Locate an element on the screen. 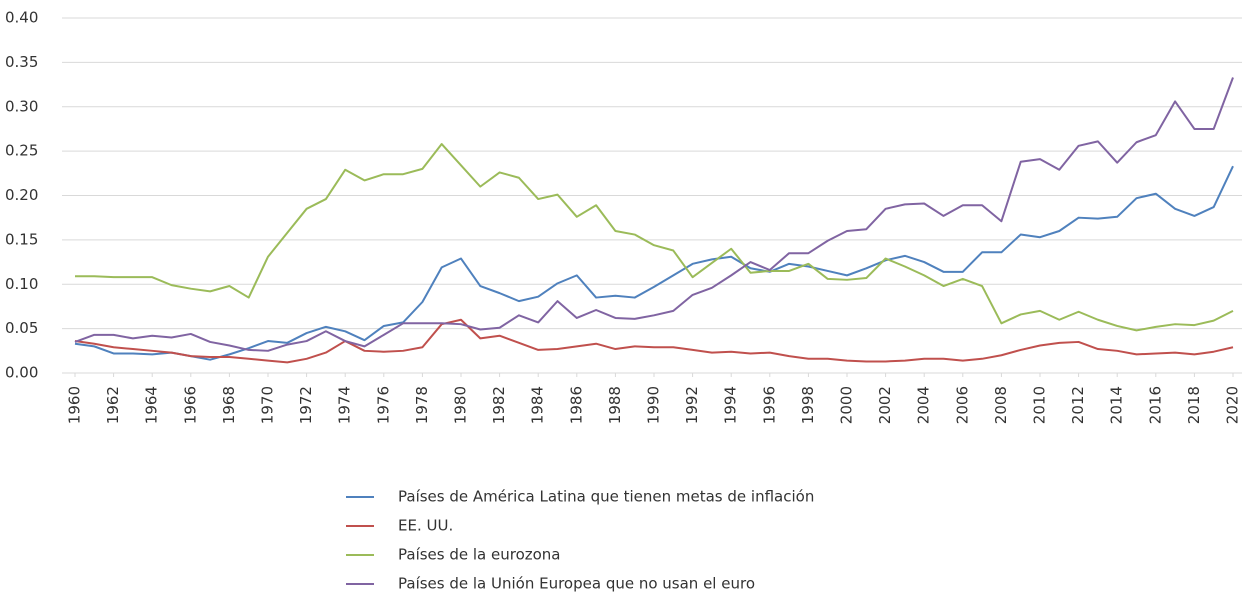  x-tick-label: 1994 is located at coordinates (731, 405).